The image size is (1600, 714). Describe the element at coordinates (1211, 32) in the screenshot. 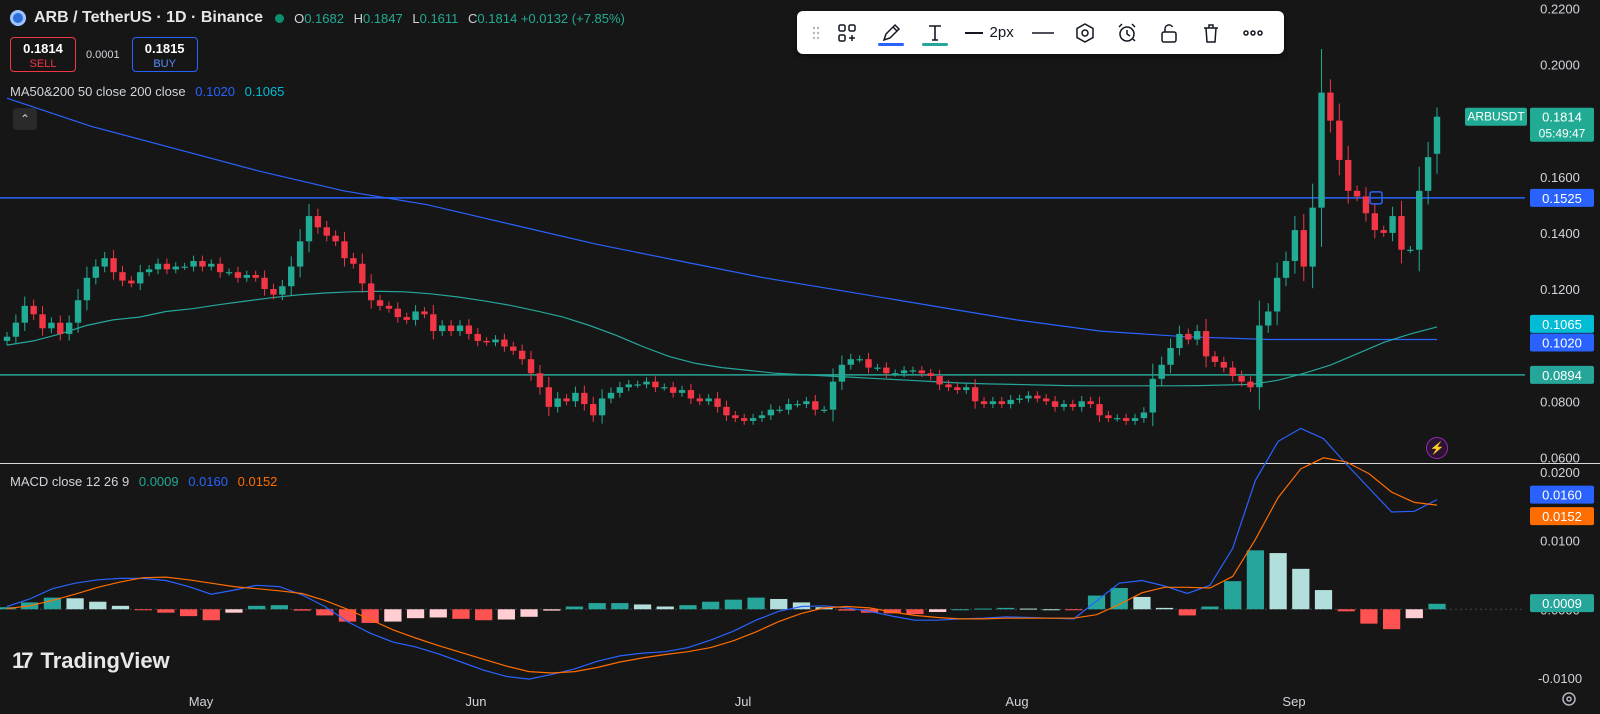

I see `delete-button` at that location.